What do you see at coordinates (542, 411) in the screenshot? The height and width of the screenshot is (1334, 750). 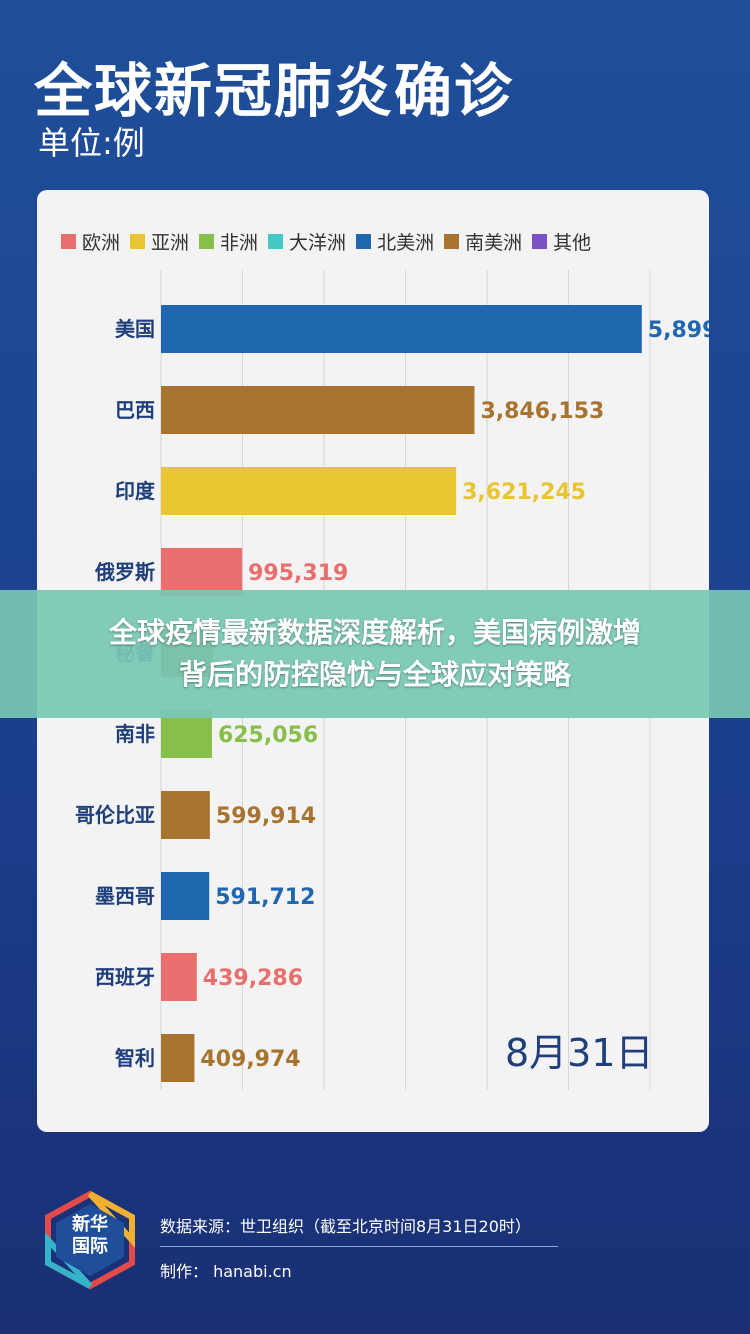 I see `value-label: 3,846,153` at bounding box center [542, 411].